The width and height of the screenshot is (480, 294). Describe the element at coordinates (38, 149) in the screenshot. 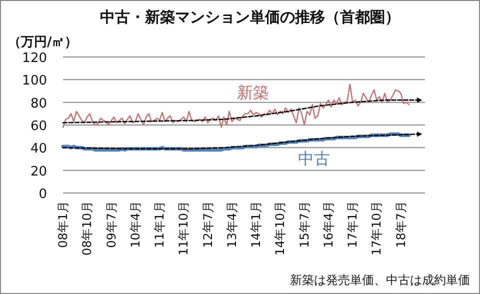

I see `y-tick-label: 40` at that location.